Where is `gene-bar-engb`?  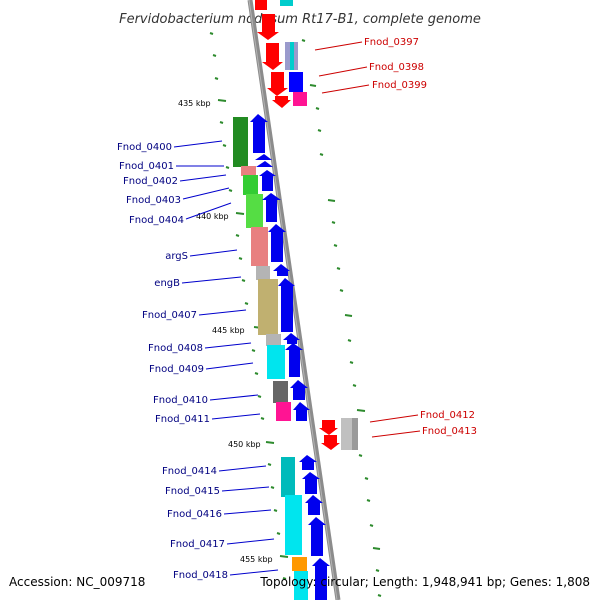
gene-bar-engb is located at coordinates (268, 307).